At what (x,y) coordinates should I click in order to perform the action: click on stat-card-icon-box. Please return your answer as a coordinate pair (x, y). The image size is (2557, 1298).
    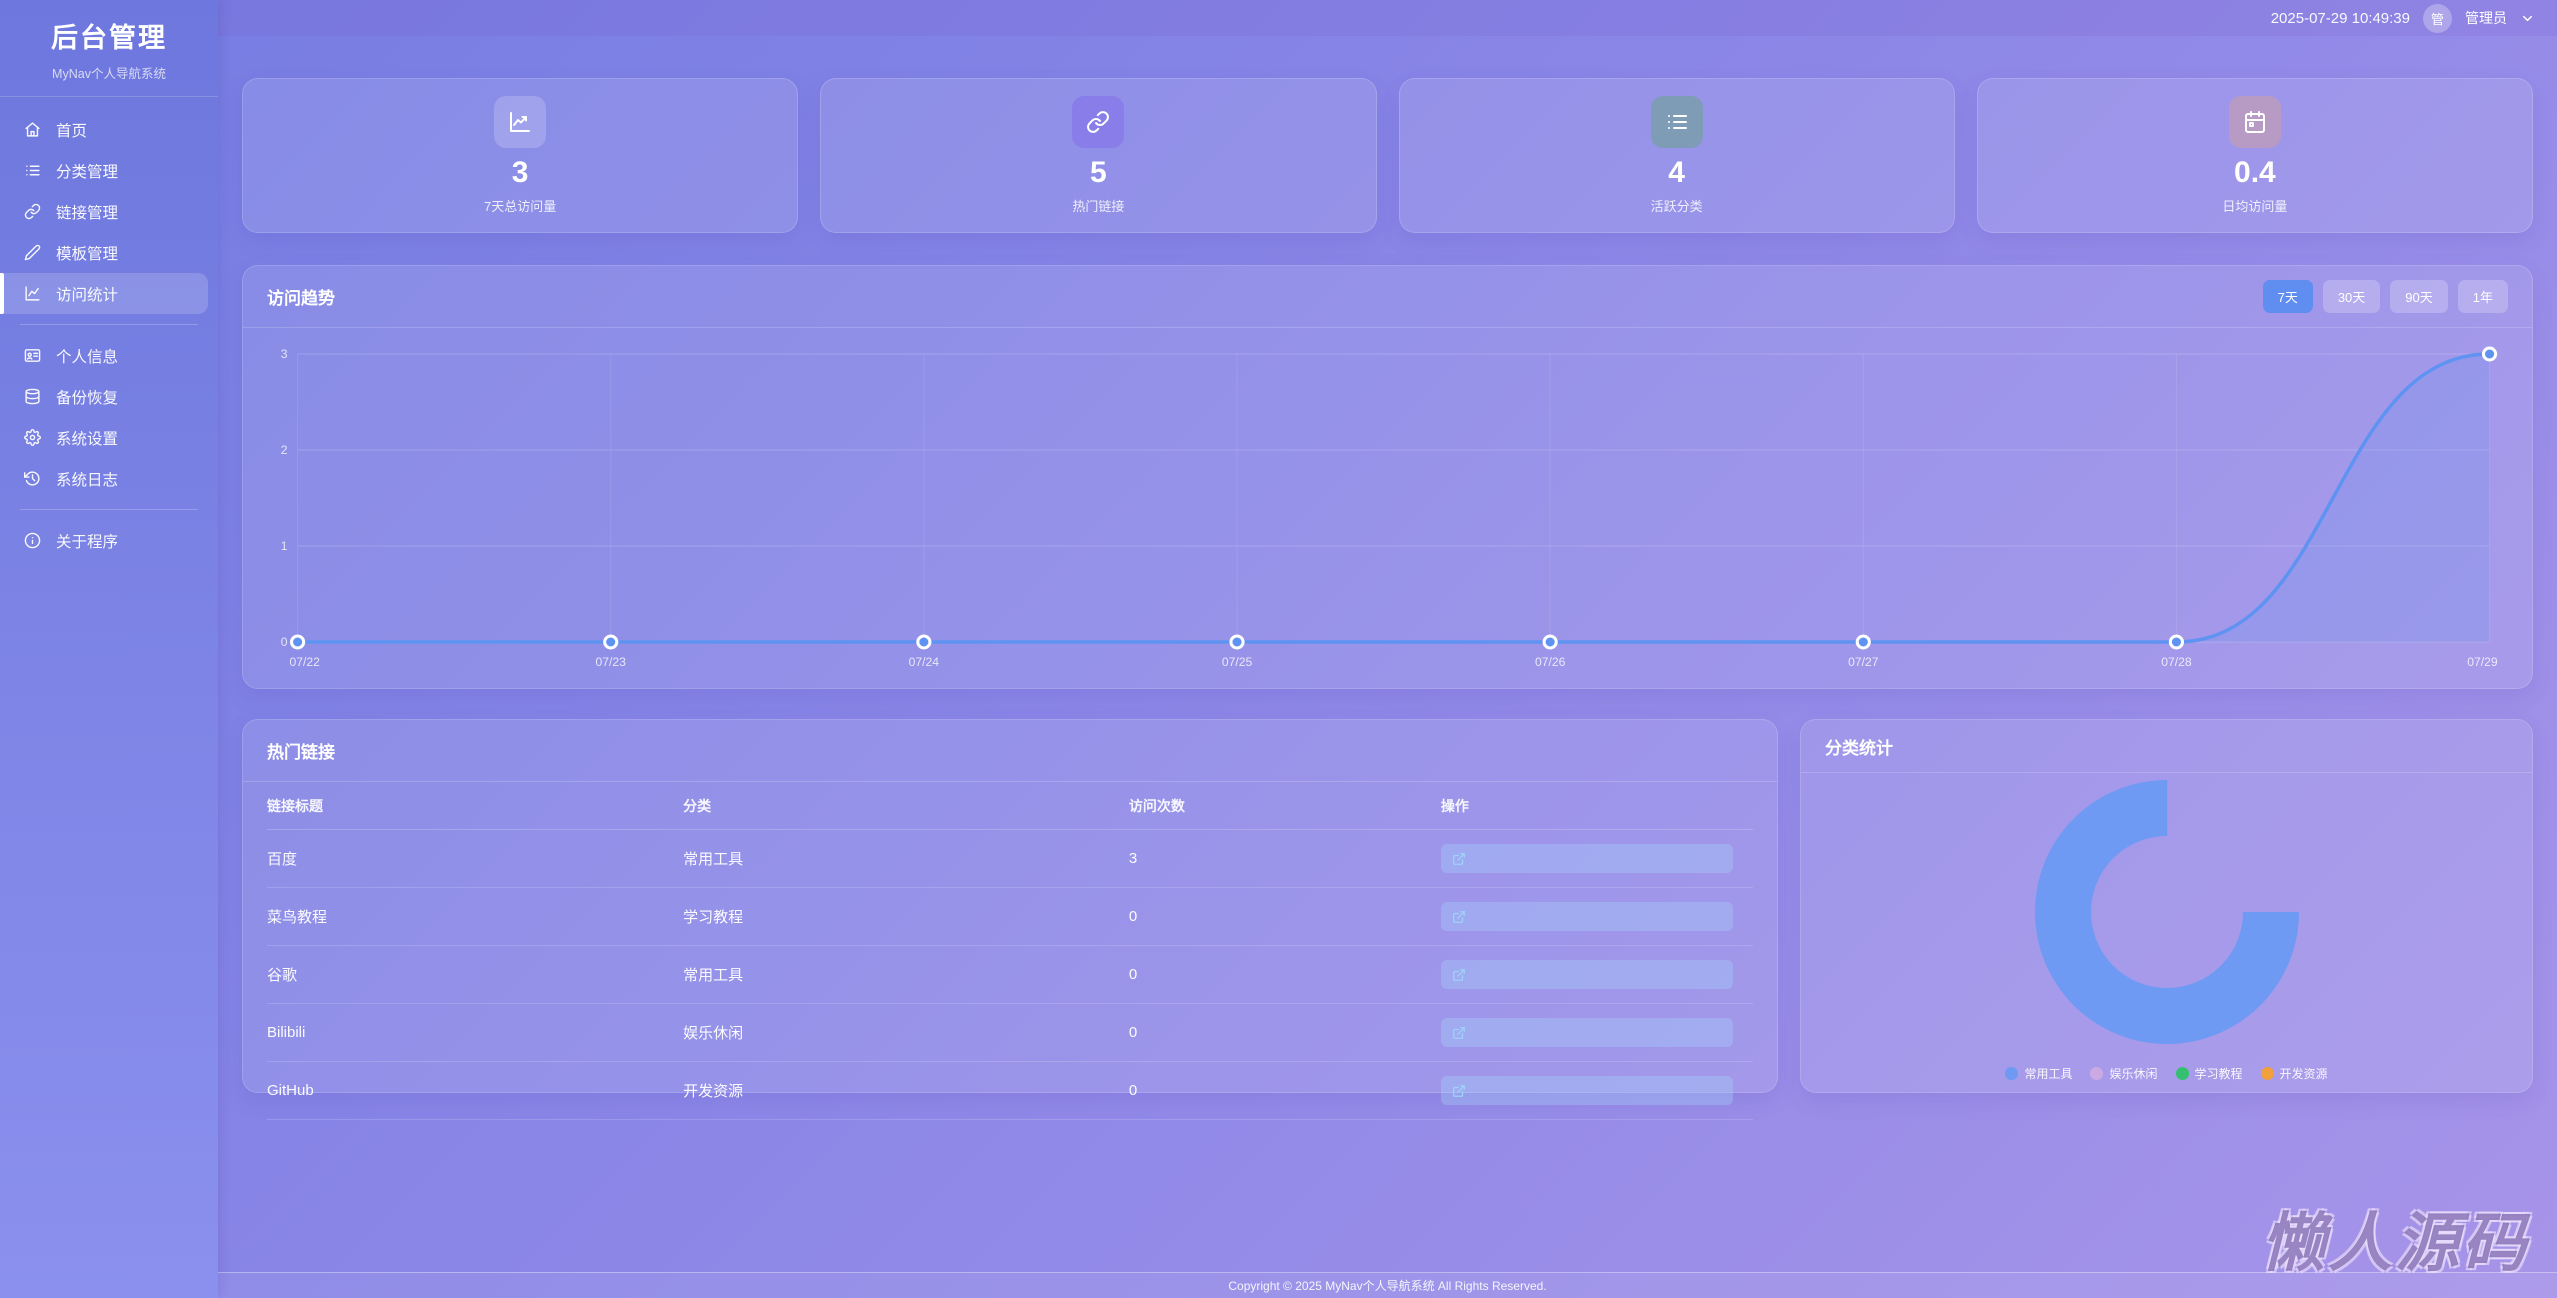
    Looking at the image, I should click on (1098, 122).